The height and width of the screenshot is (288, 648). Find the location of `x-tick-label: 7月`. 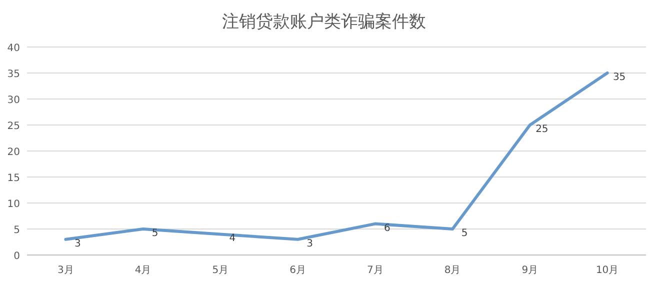

x-tick-label: 7月 is located at coordinates (375, 270).